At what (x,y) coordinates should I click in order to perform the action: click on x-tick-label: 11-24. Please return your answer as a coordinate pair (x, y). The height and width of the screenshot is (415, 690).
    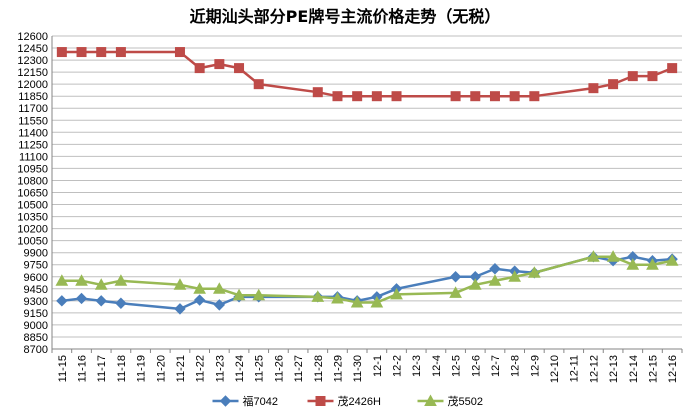
    Looking at the image, I should click on (240, 368).